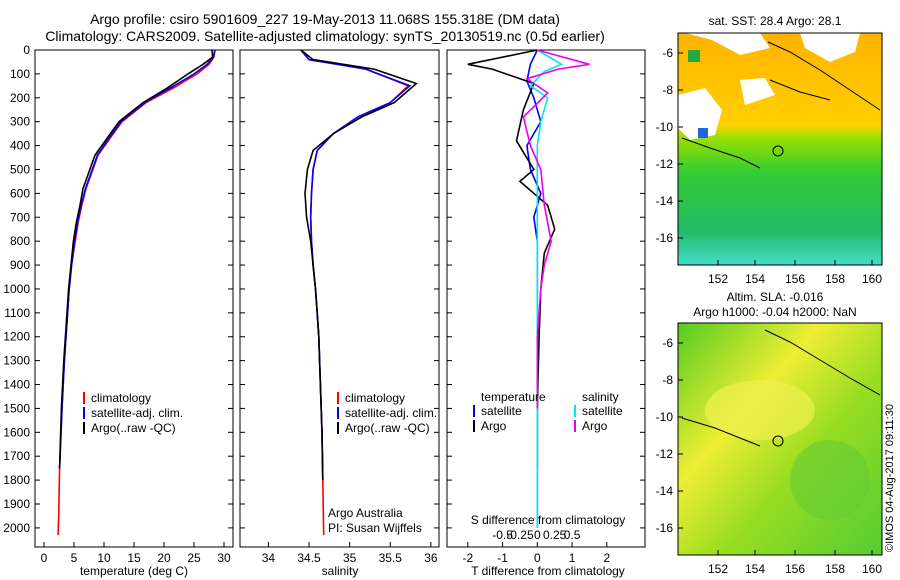 The image size is (900, 580). Describe the element at coordinates (667, 343) in the screenshot. I see `lat-tick-label: -6` at that location.